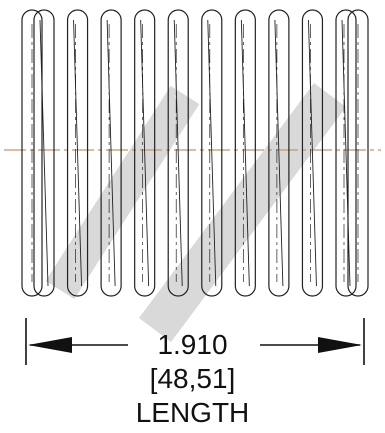 The image size is (385, 433). Describe the element at coordinates (192, 412) in the screenshot. I see `dimension-label: LENGTH` at that location.